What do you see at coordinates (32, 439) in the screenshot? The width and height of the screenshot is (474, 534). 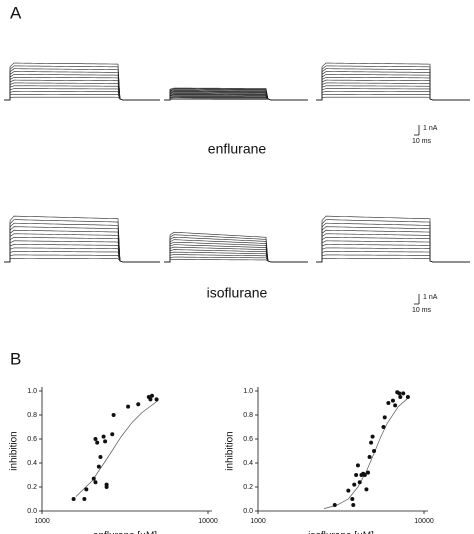 I see `y-tick-label: 0.6` at bounding box center [32, 439].